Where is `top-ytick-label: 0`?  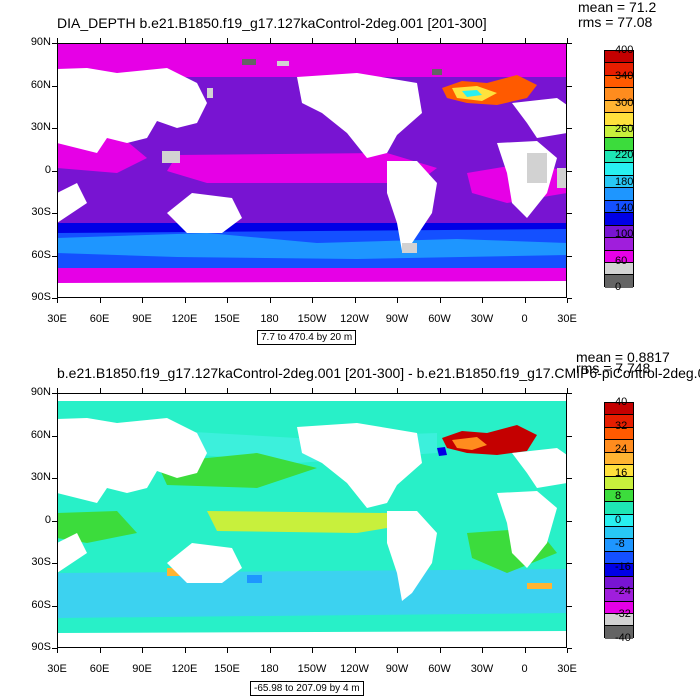
top-ytick-label: 0 is located at coordinates (47, 169).